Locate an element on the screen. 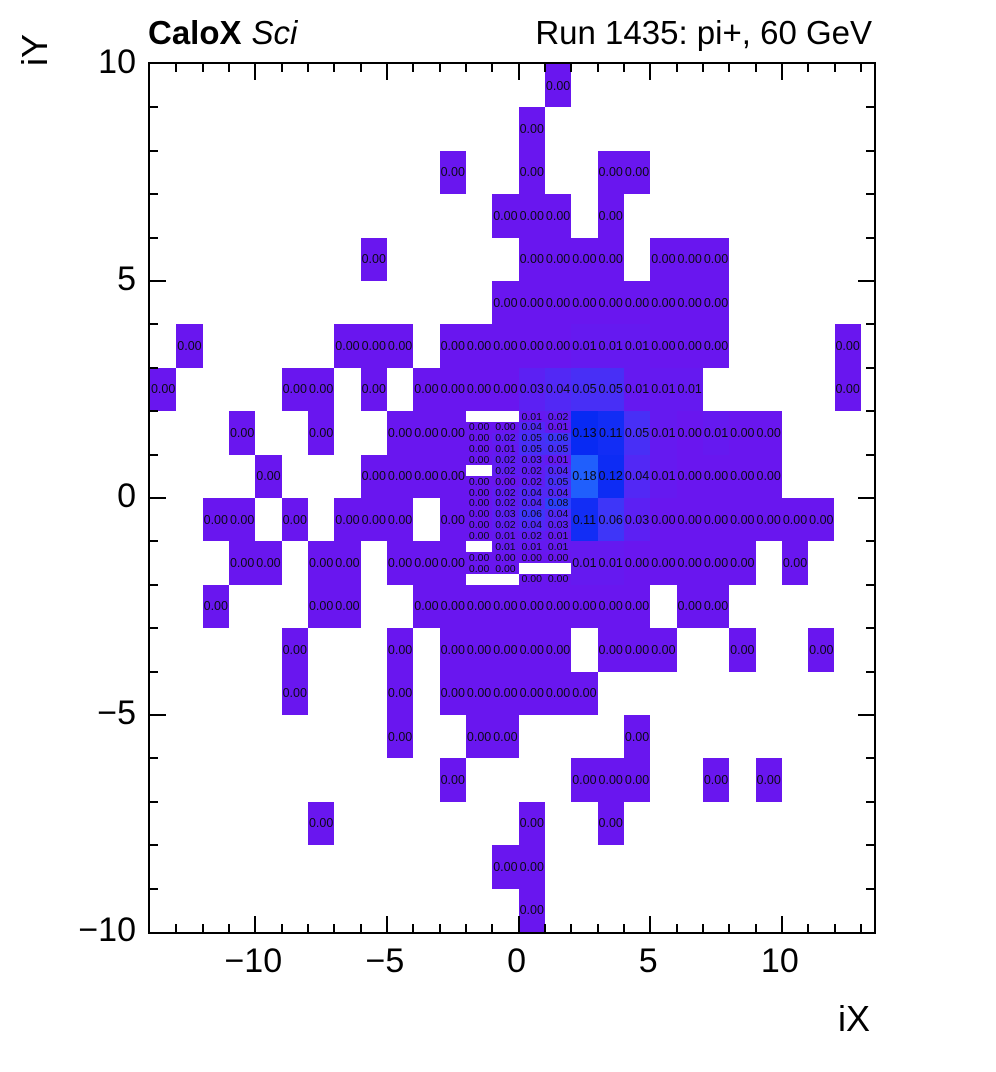 This screenshot has height=1072, width=996. heatmap-cell: 0.18 is located at coordinates (584, 476).